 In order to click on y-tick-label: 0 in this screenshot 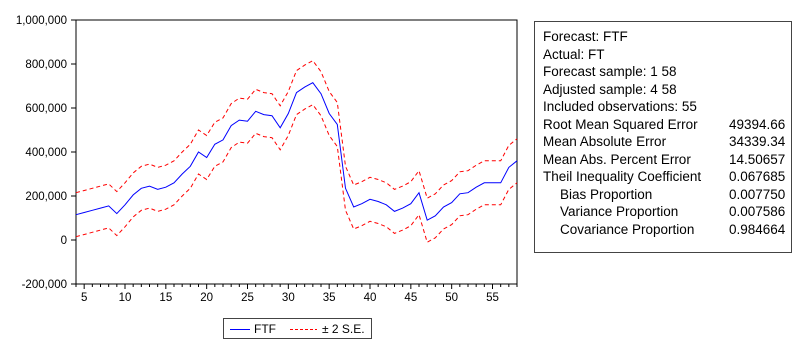, I will do `click(64, 241)`.